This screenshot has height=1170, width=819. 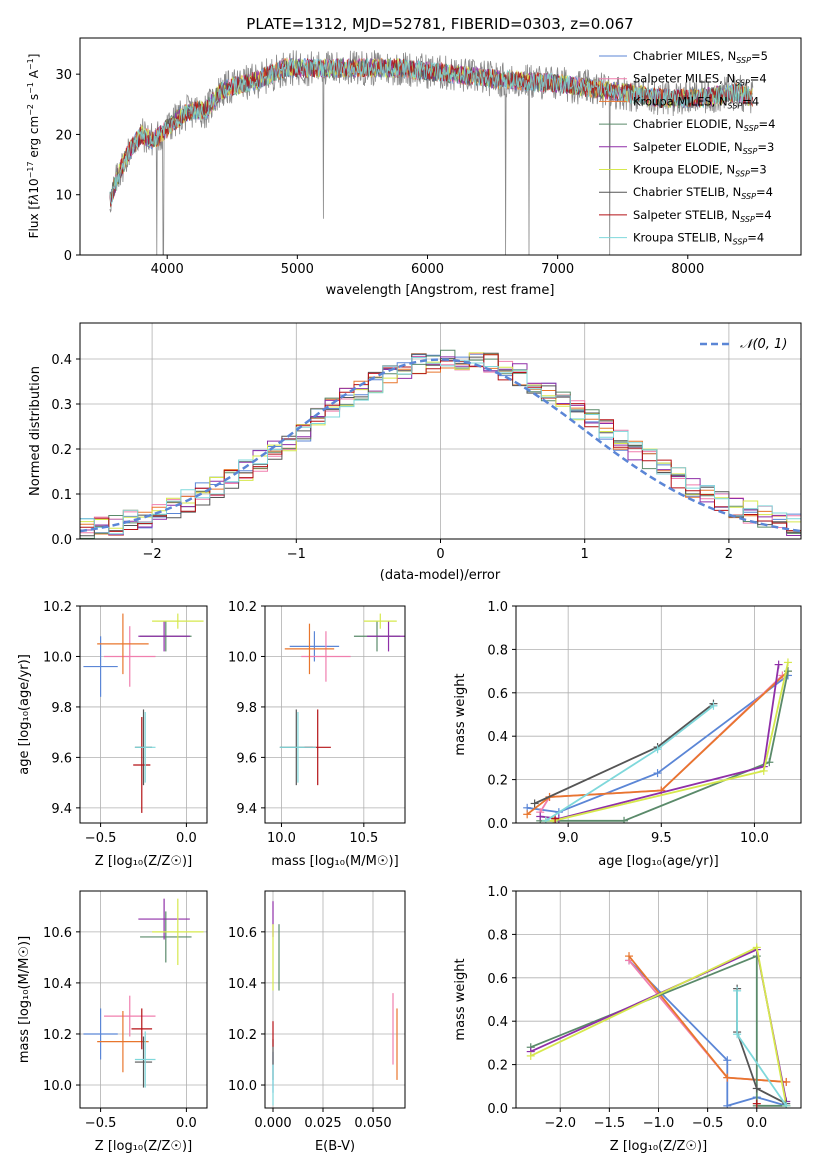 I want to click on x-tick-label: 1, so click(x=585, y=554).